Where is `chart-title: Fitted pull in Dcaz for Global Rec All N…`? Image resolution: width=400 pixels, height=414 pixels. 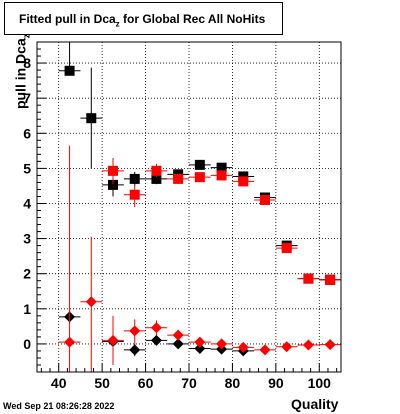 chart-title: Fitted pull in Dcaz for Global Rec All N… is located at coordinates (142, 20).